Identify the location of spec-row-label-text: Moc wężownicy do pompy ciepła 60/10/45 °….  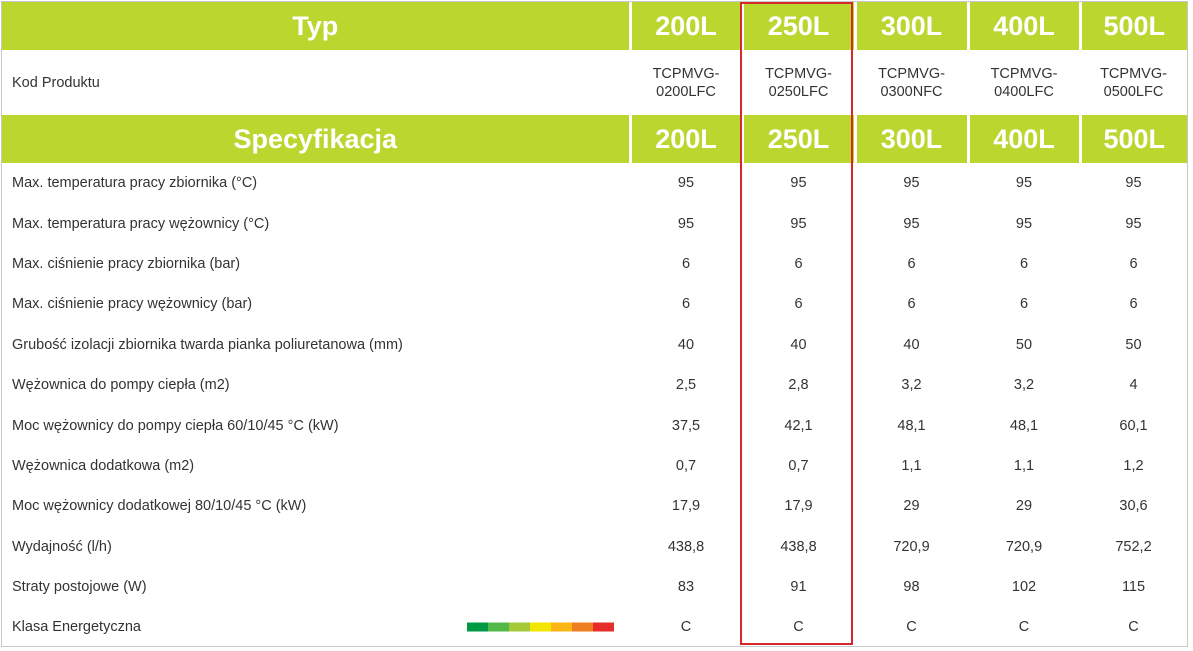
(175, 425).